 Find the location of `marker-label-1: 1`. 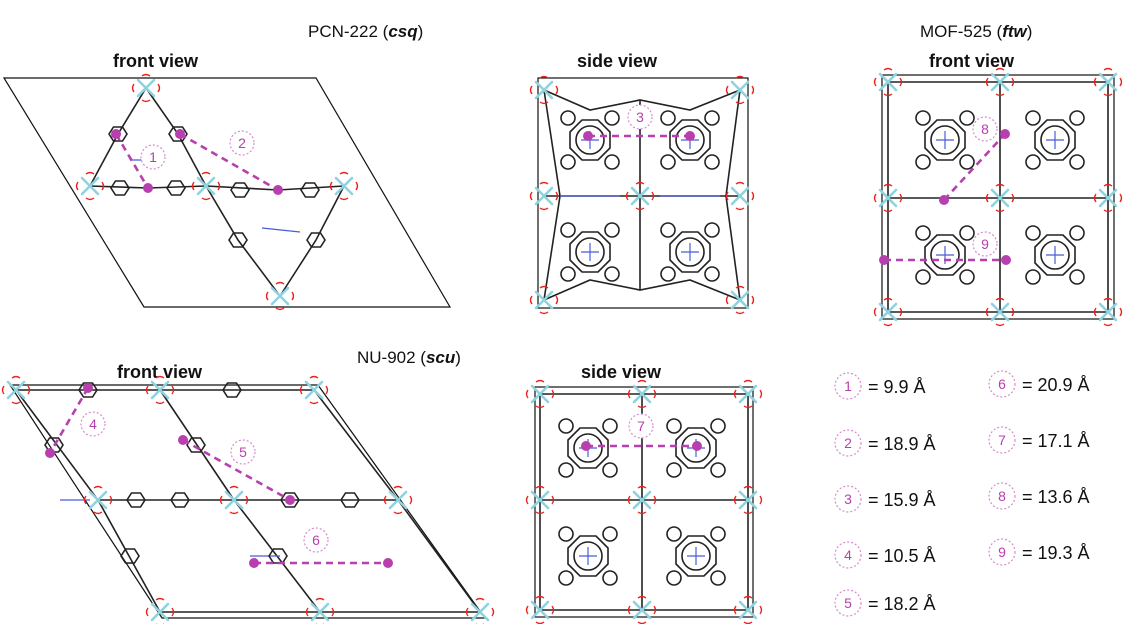

marker-label-1: 1 is located at coordinates (153, 157).